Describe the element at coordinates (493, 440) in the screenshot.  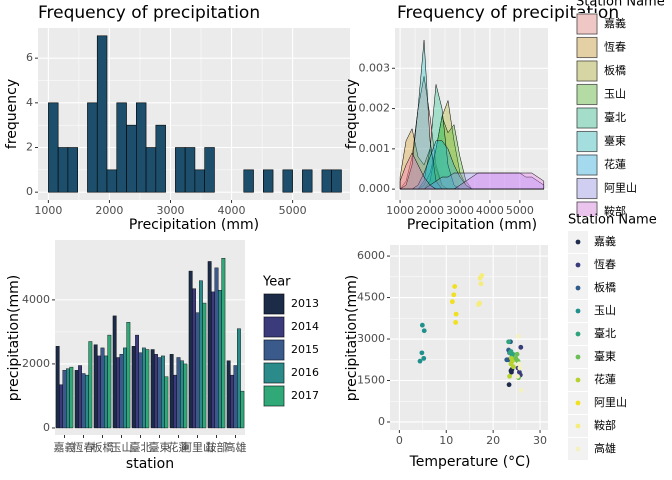
I see `x-tick-label: 20` at that location.